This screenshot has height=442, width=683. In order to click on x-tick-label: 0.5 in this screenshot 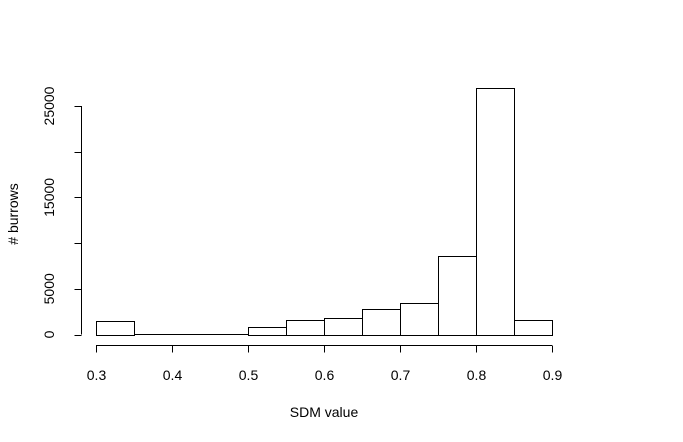, I will do `click(249, 375)`.